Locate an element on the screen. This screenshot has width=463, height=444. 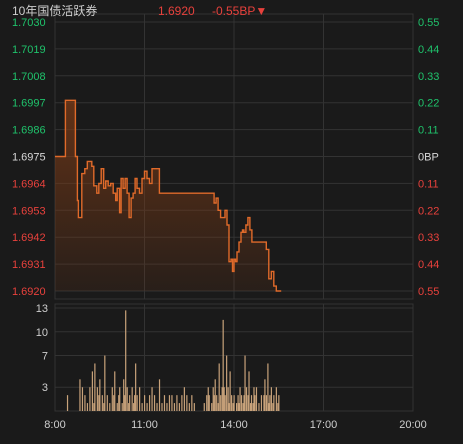
price-tick-left: 1.6975 is located at coordinates (29, 158).